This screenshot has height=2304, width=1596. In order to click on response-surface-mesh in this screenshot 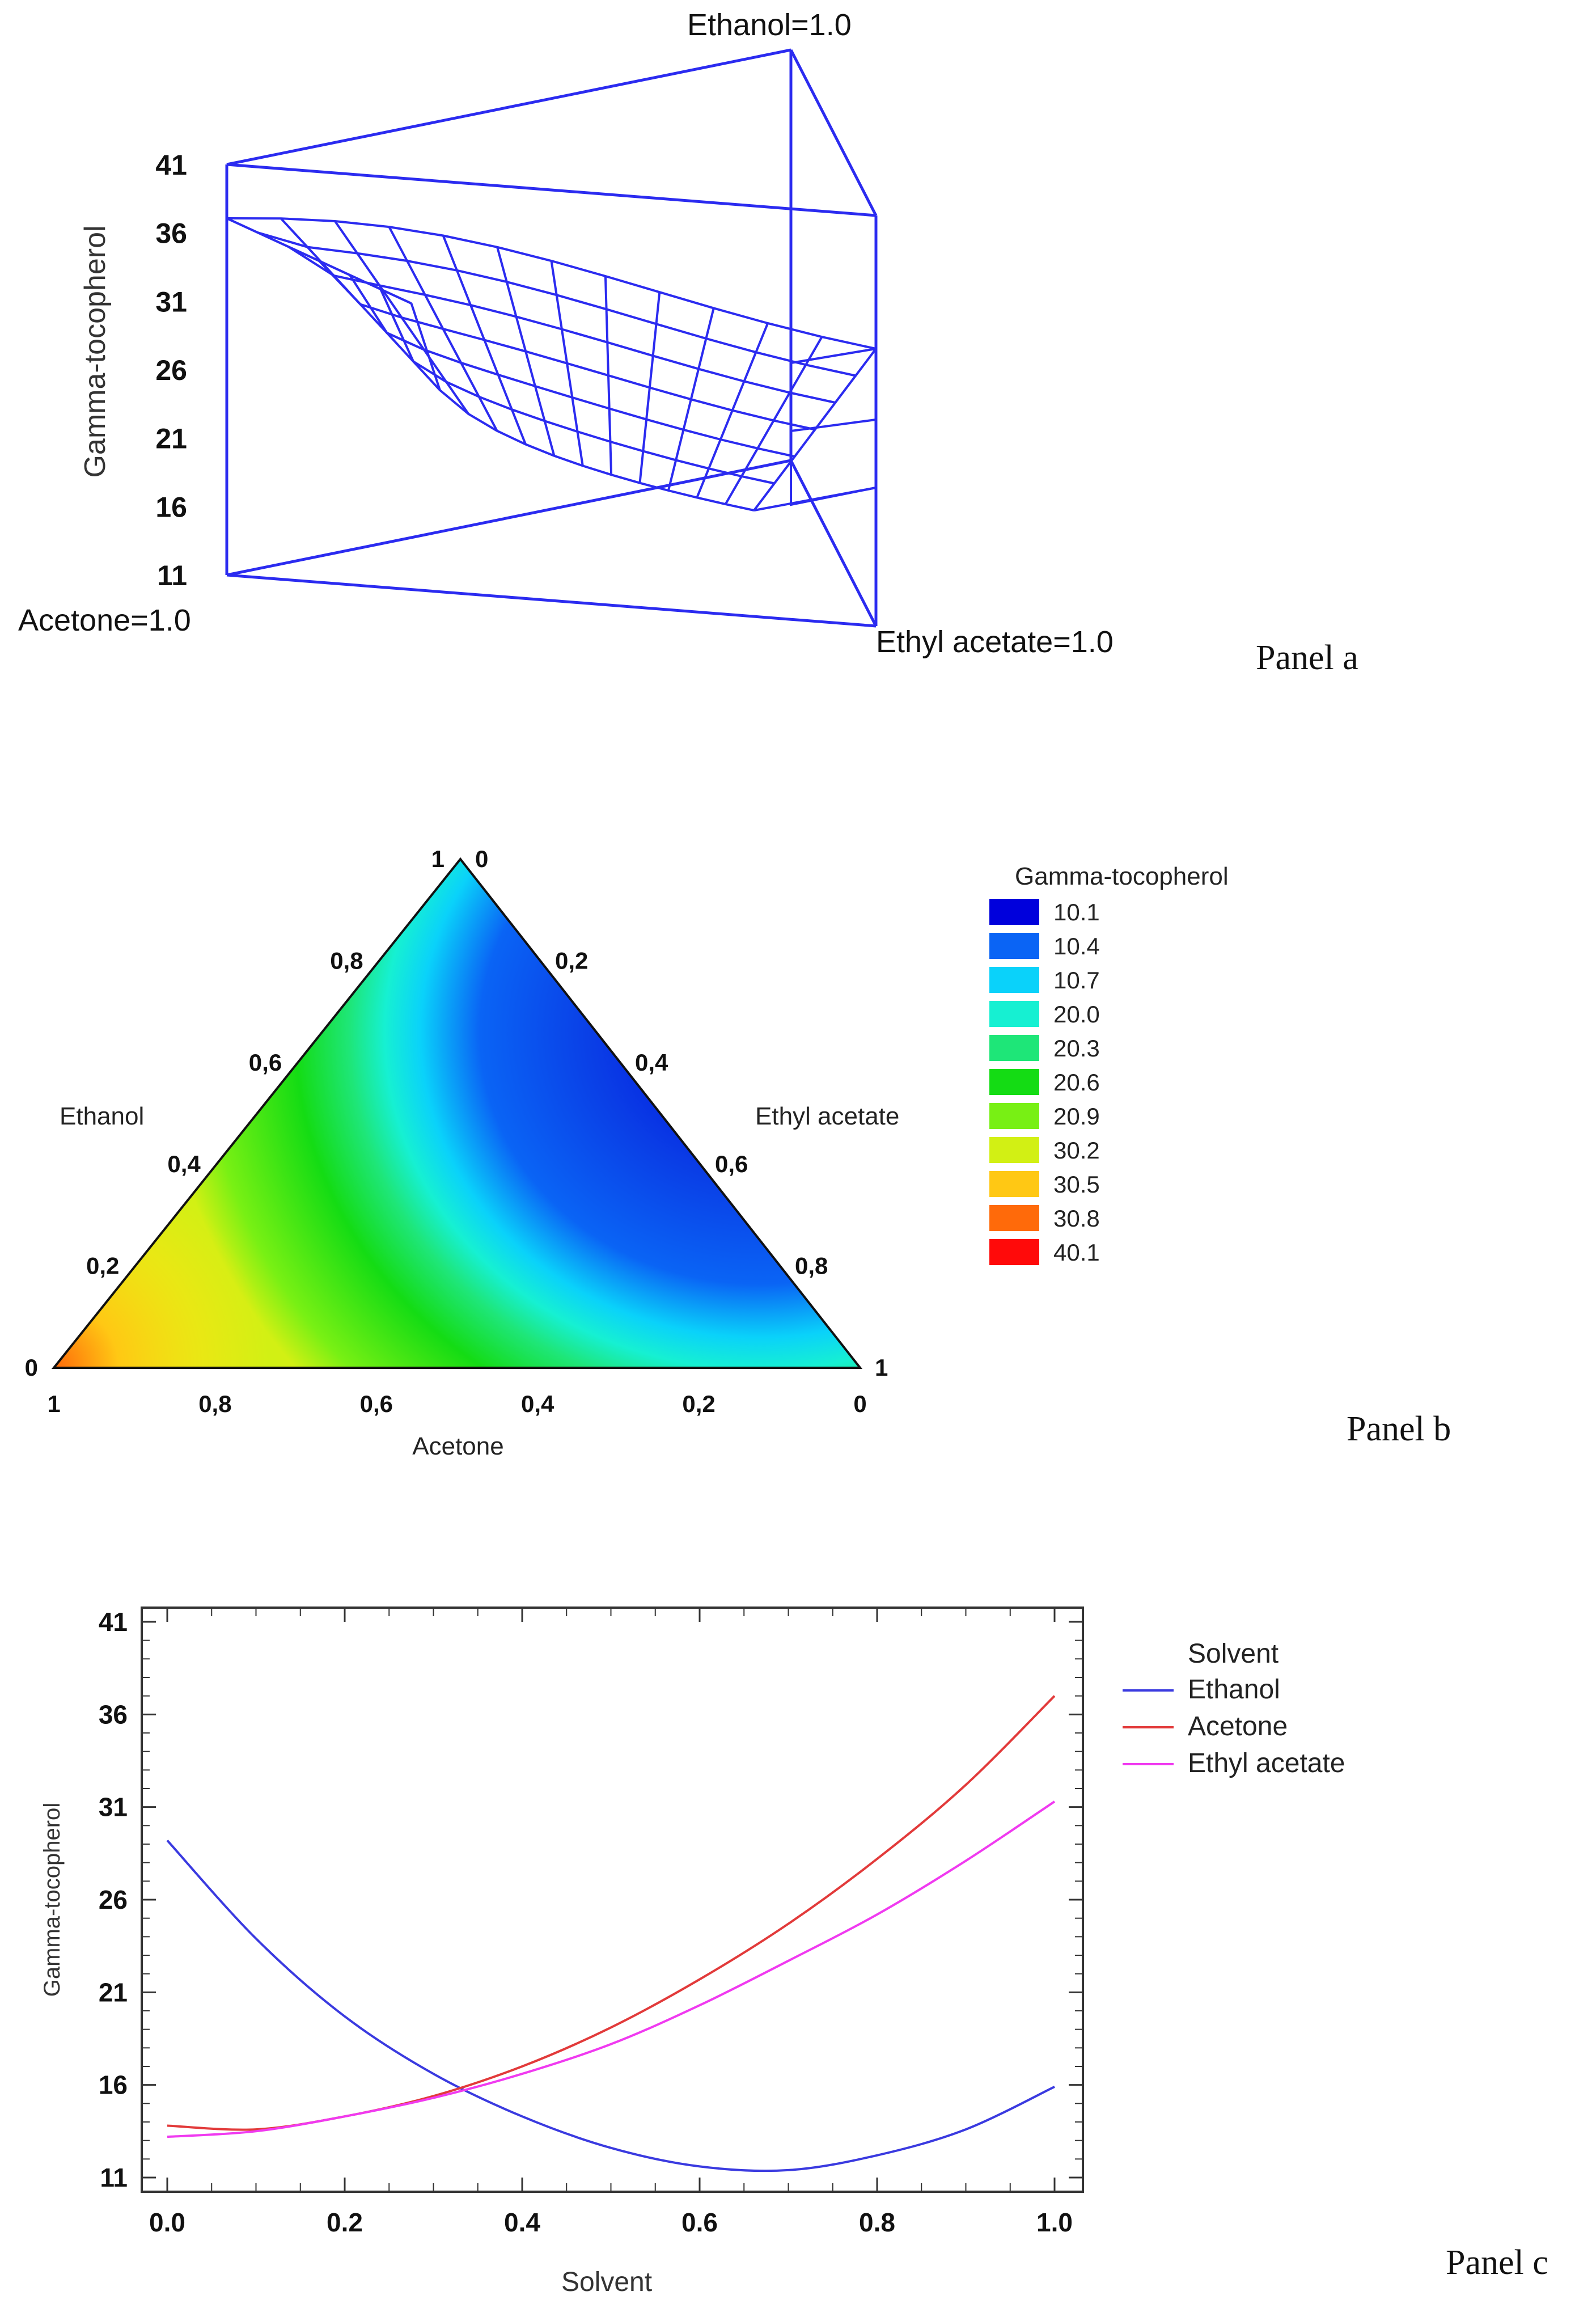, I will do `click(551, 364)`.